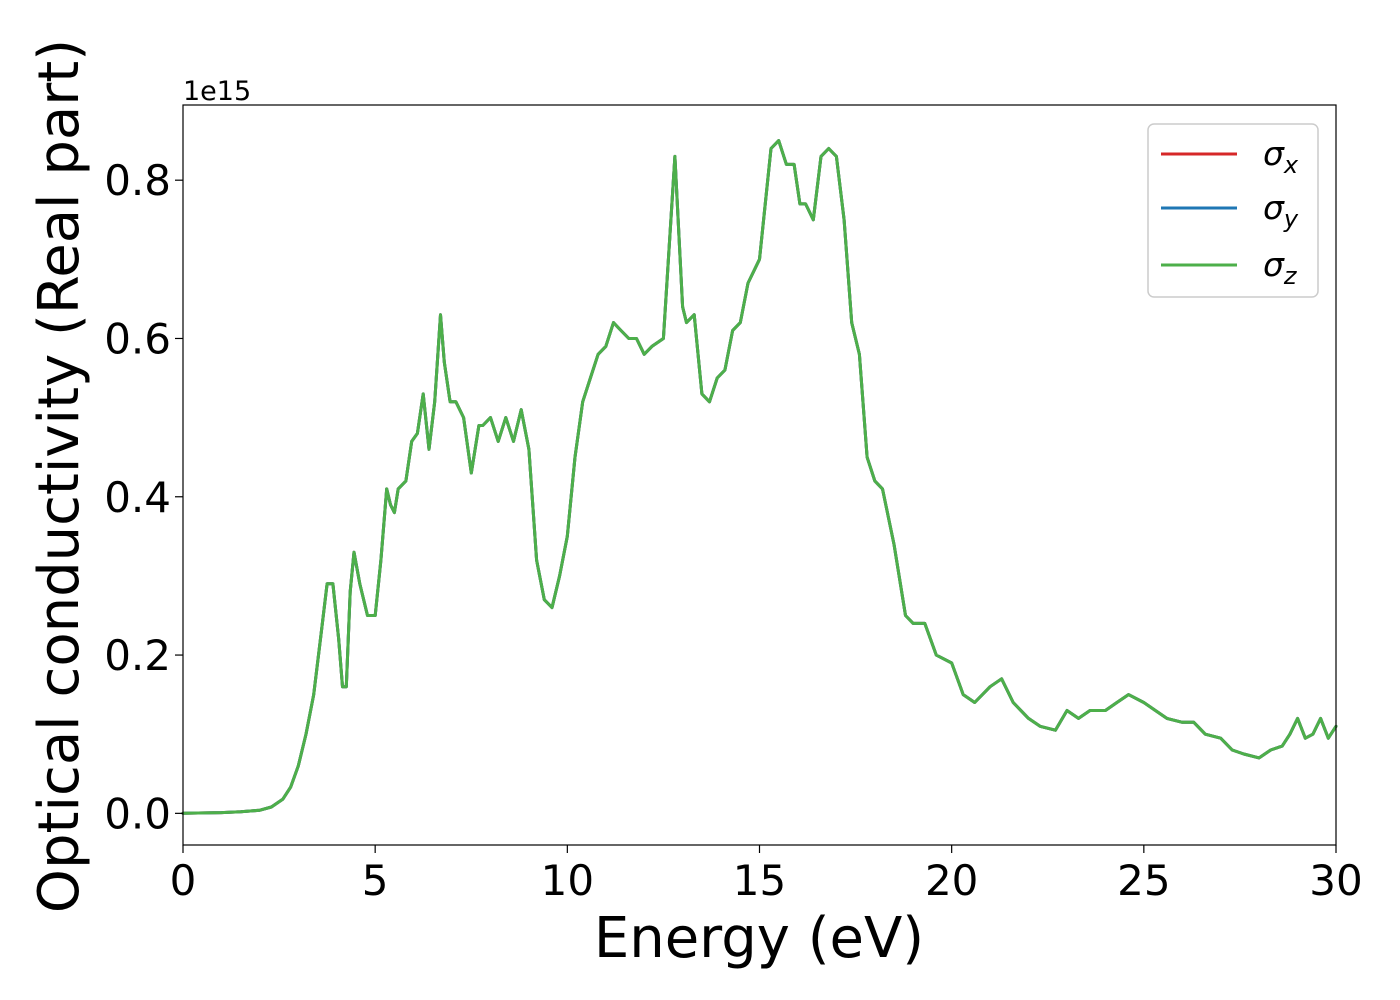  I want to click on x-axis-label: Energy (eV), so click(759, 938).